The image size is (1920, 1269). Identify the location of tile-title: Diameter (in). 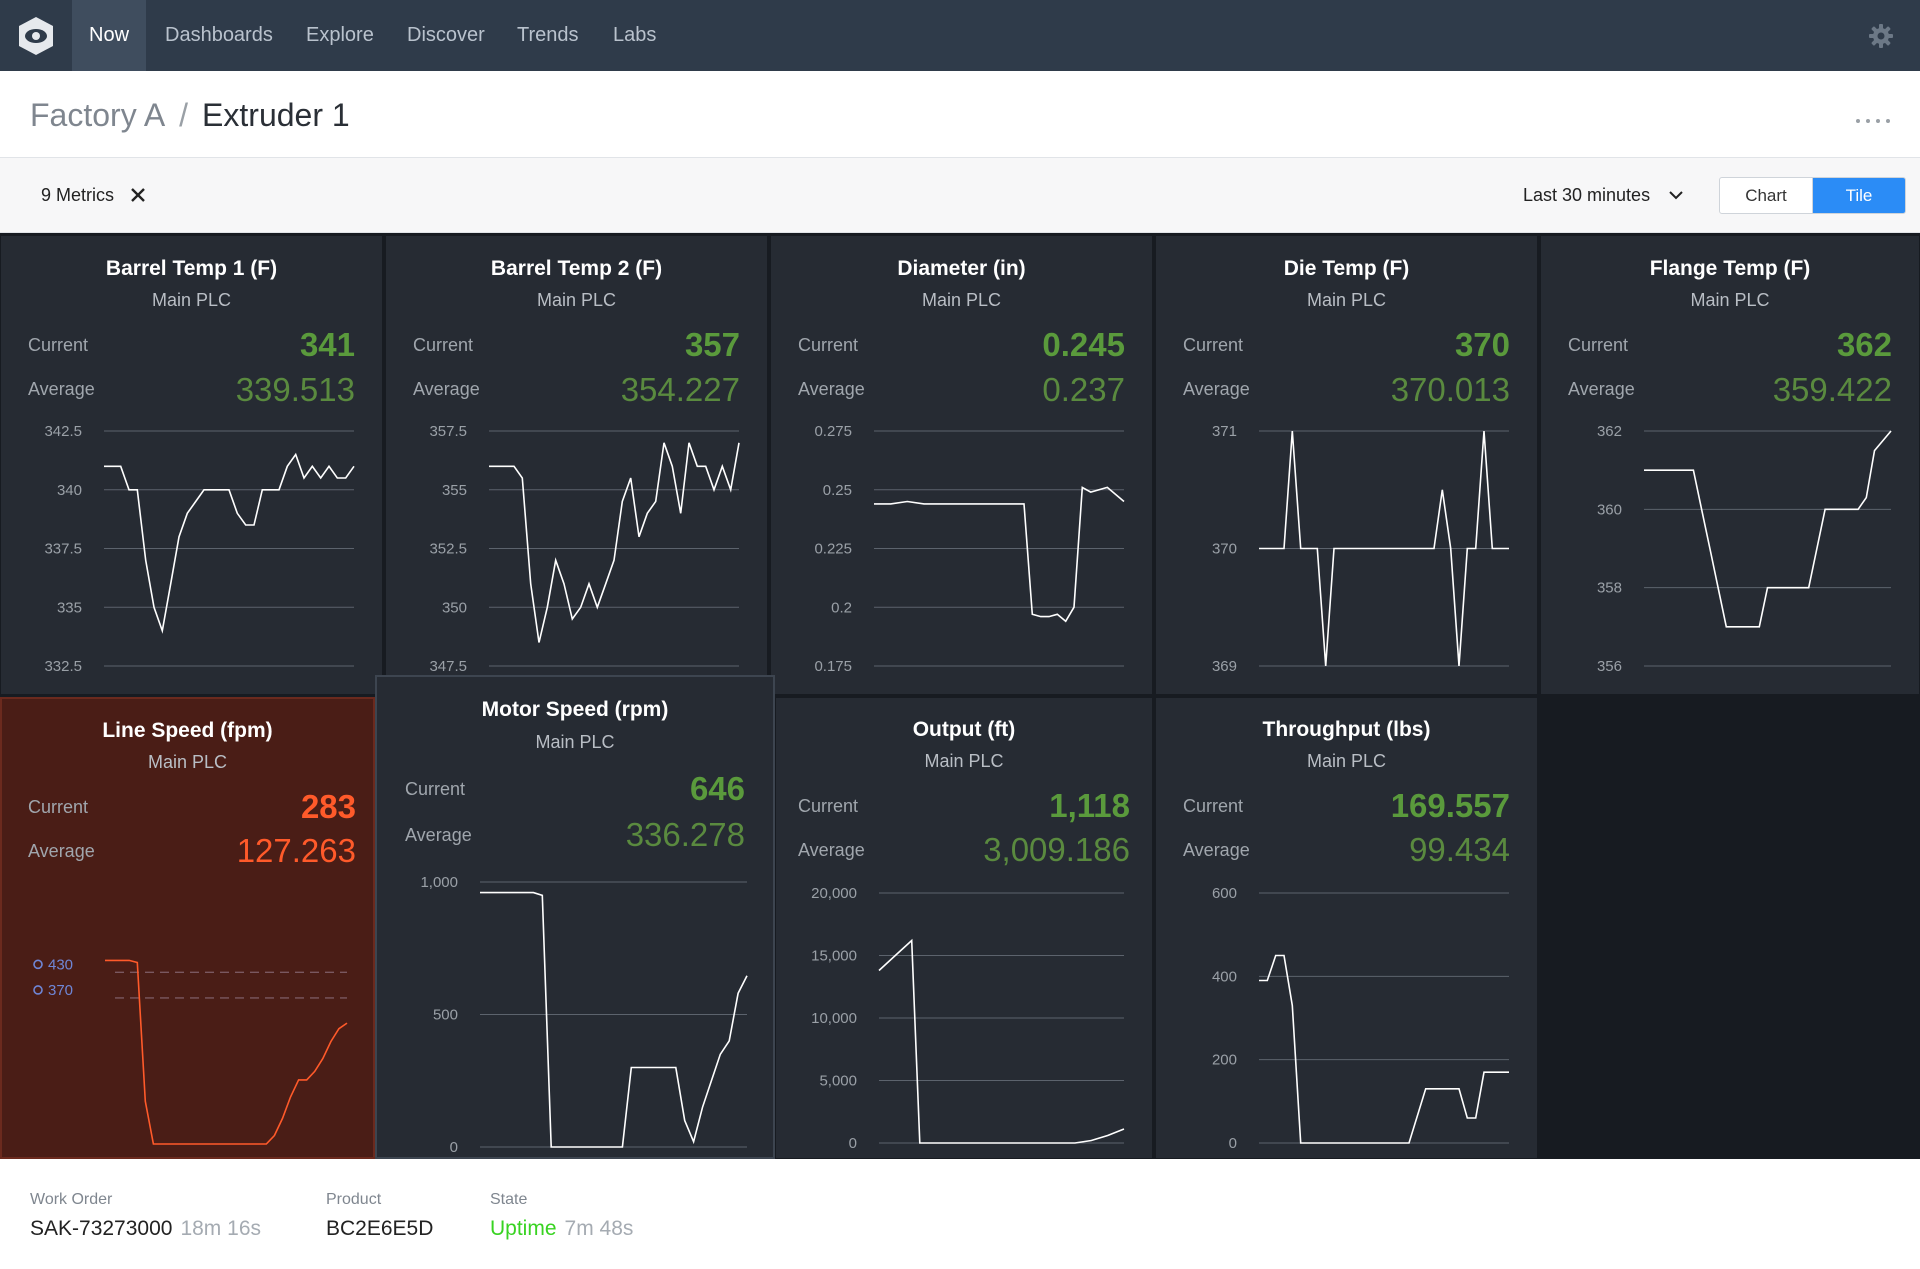
(961, 268).